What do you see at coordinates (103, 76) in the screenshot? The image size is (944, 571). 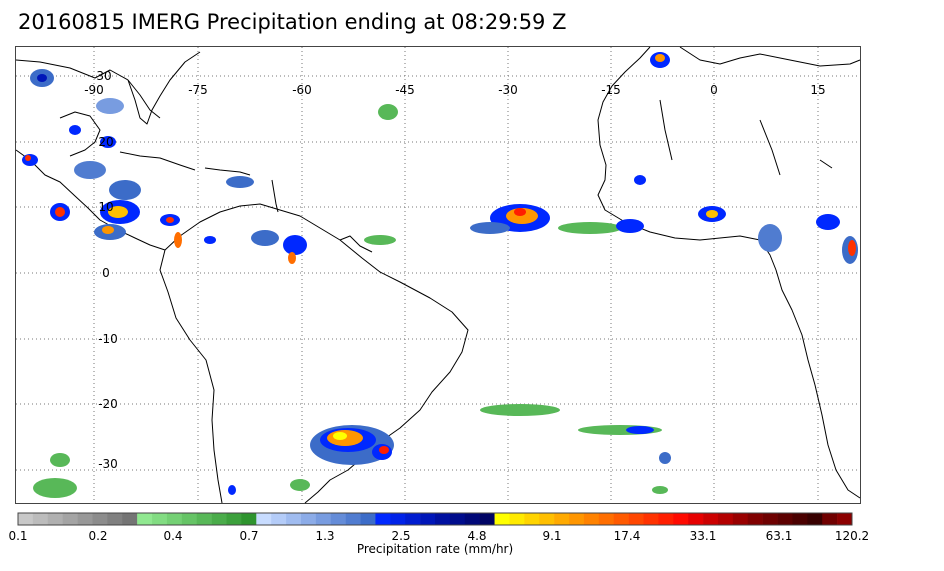 I see `lat-label: 30` at bounding box center [103, 76].